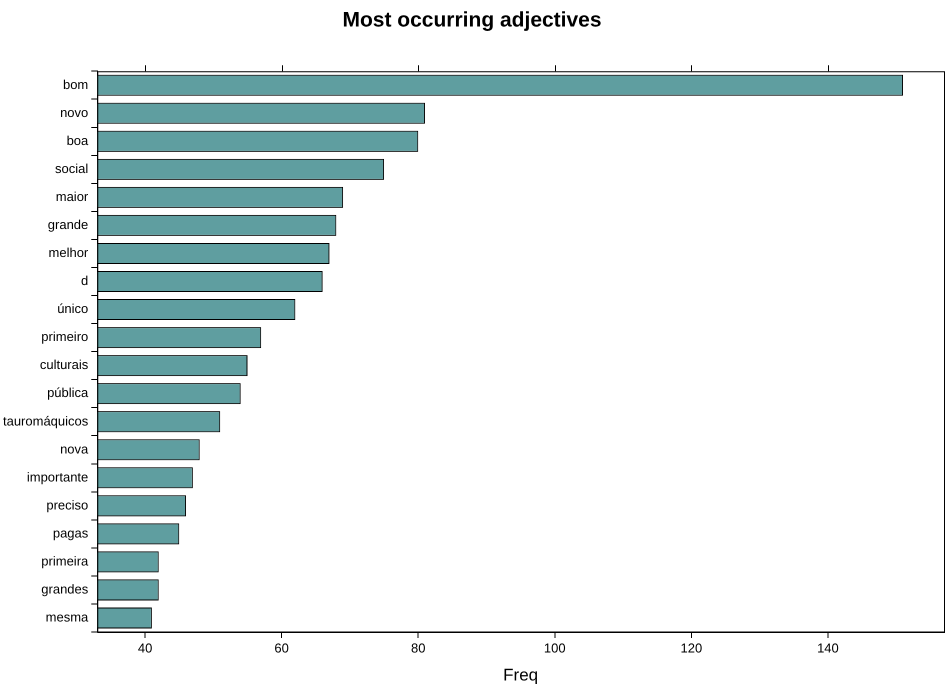  I want to click on x-tick-label: 60, so click(281, 648).